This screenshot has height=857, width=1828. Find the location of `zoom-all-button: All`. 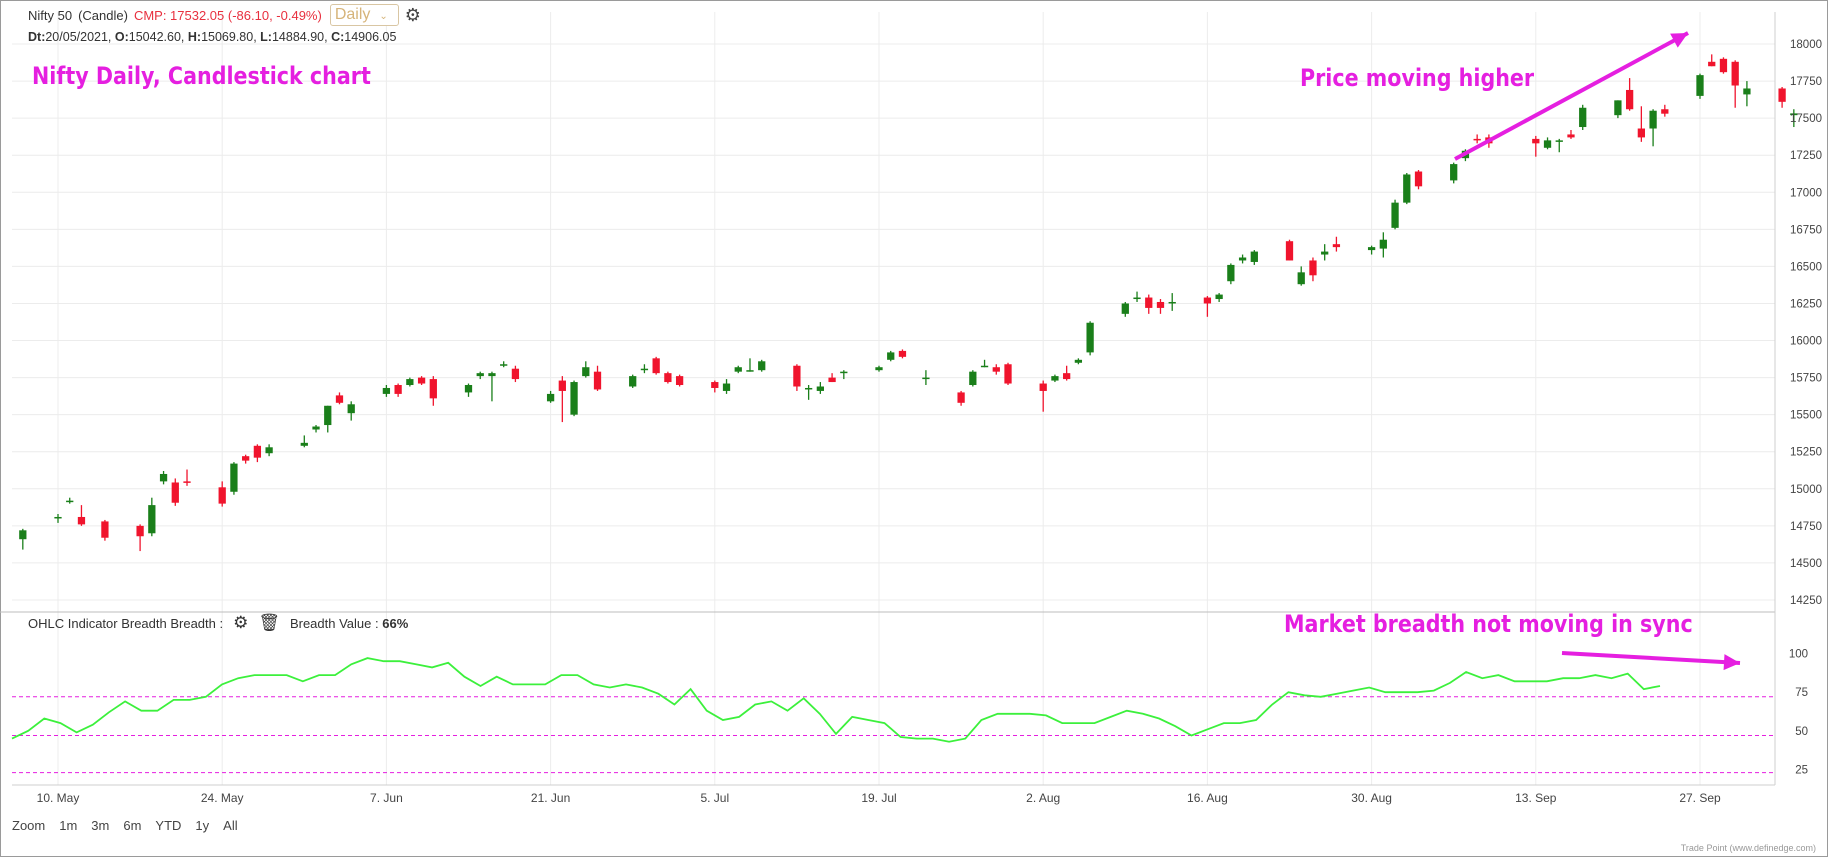

zoom-all-button: All is located at coordinates (230, 825).